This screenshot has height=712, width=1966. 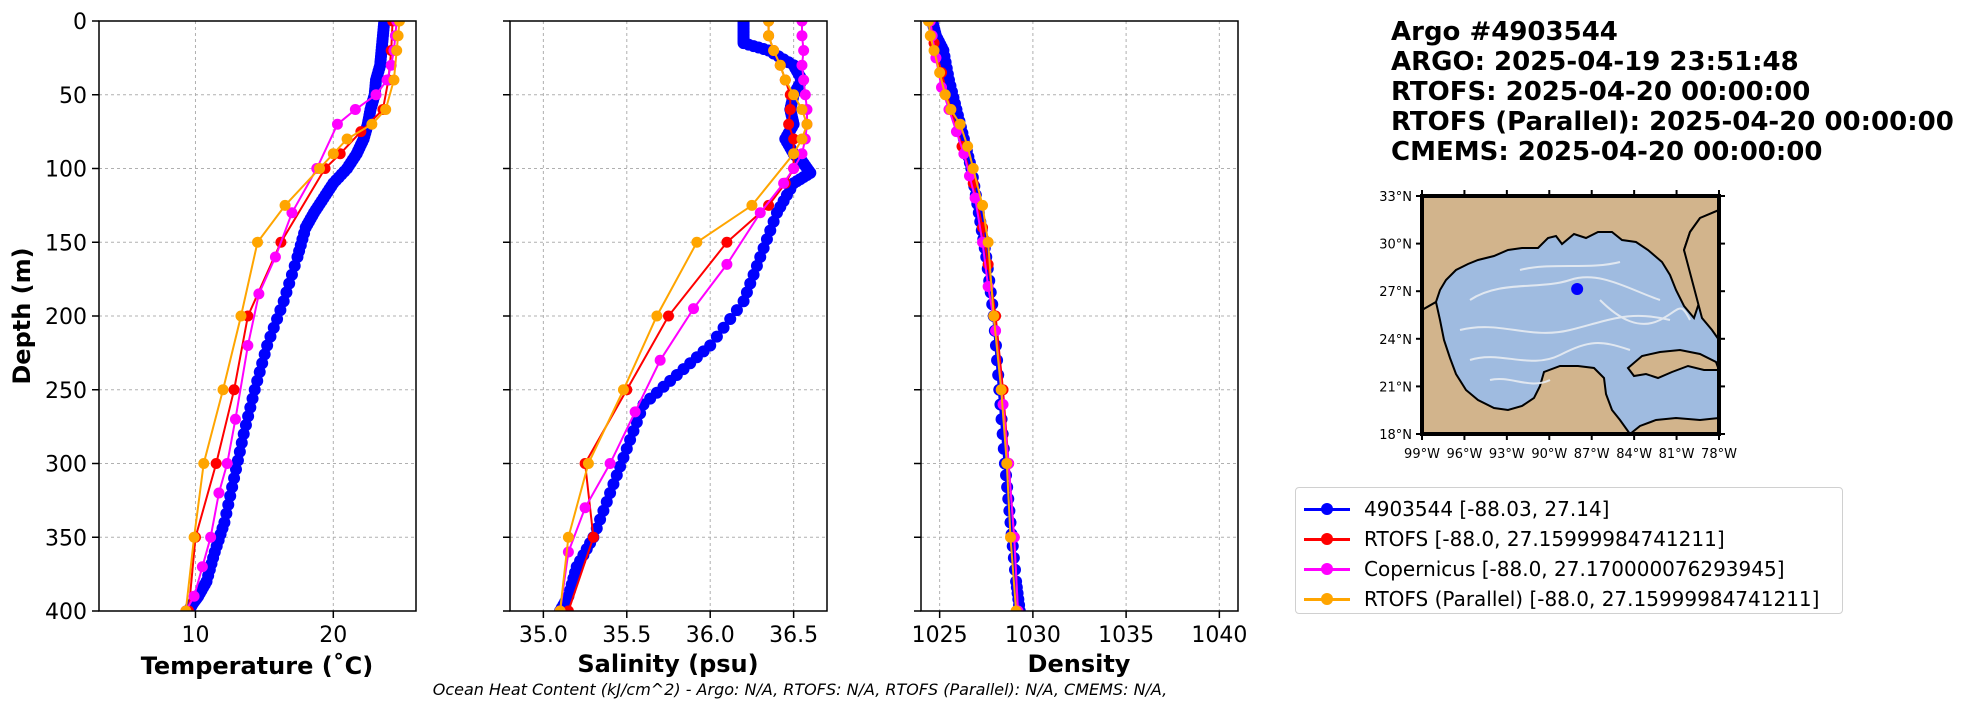 What do you see at coordinates (216, 463) in the screenshot?
I see `temperature-point-rtofs` at bounding box center [216, 463].